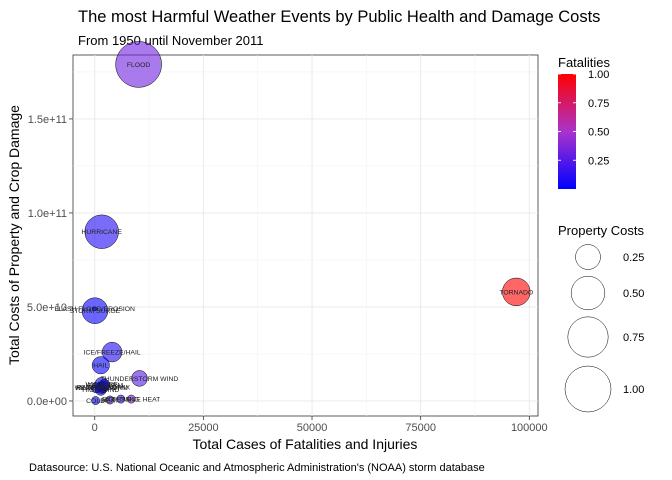 The image size is (672, 480). I want to click on point-thunderstorm-wind, so click(139, 378).